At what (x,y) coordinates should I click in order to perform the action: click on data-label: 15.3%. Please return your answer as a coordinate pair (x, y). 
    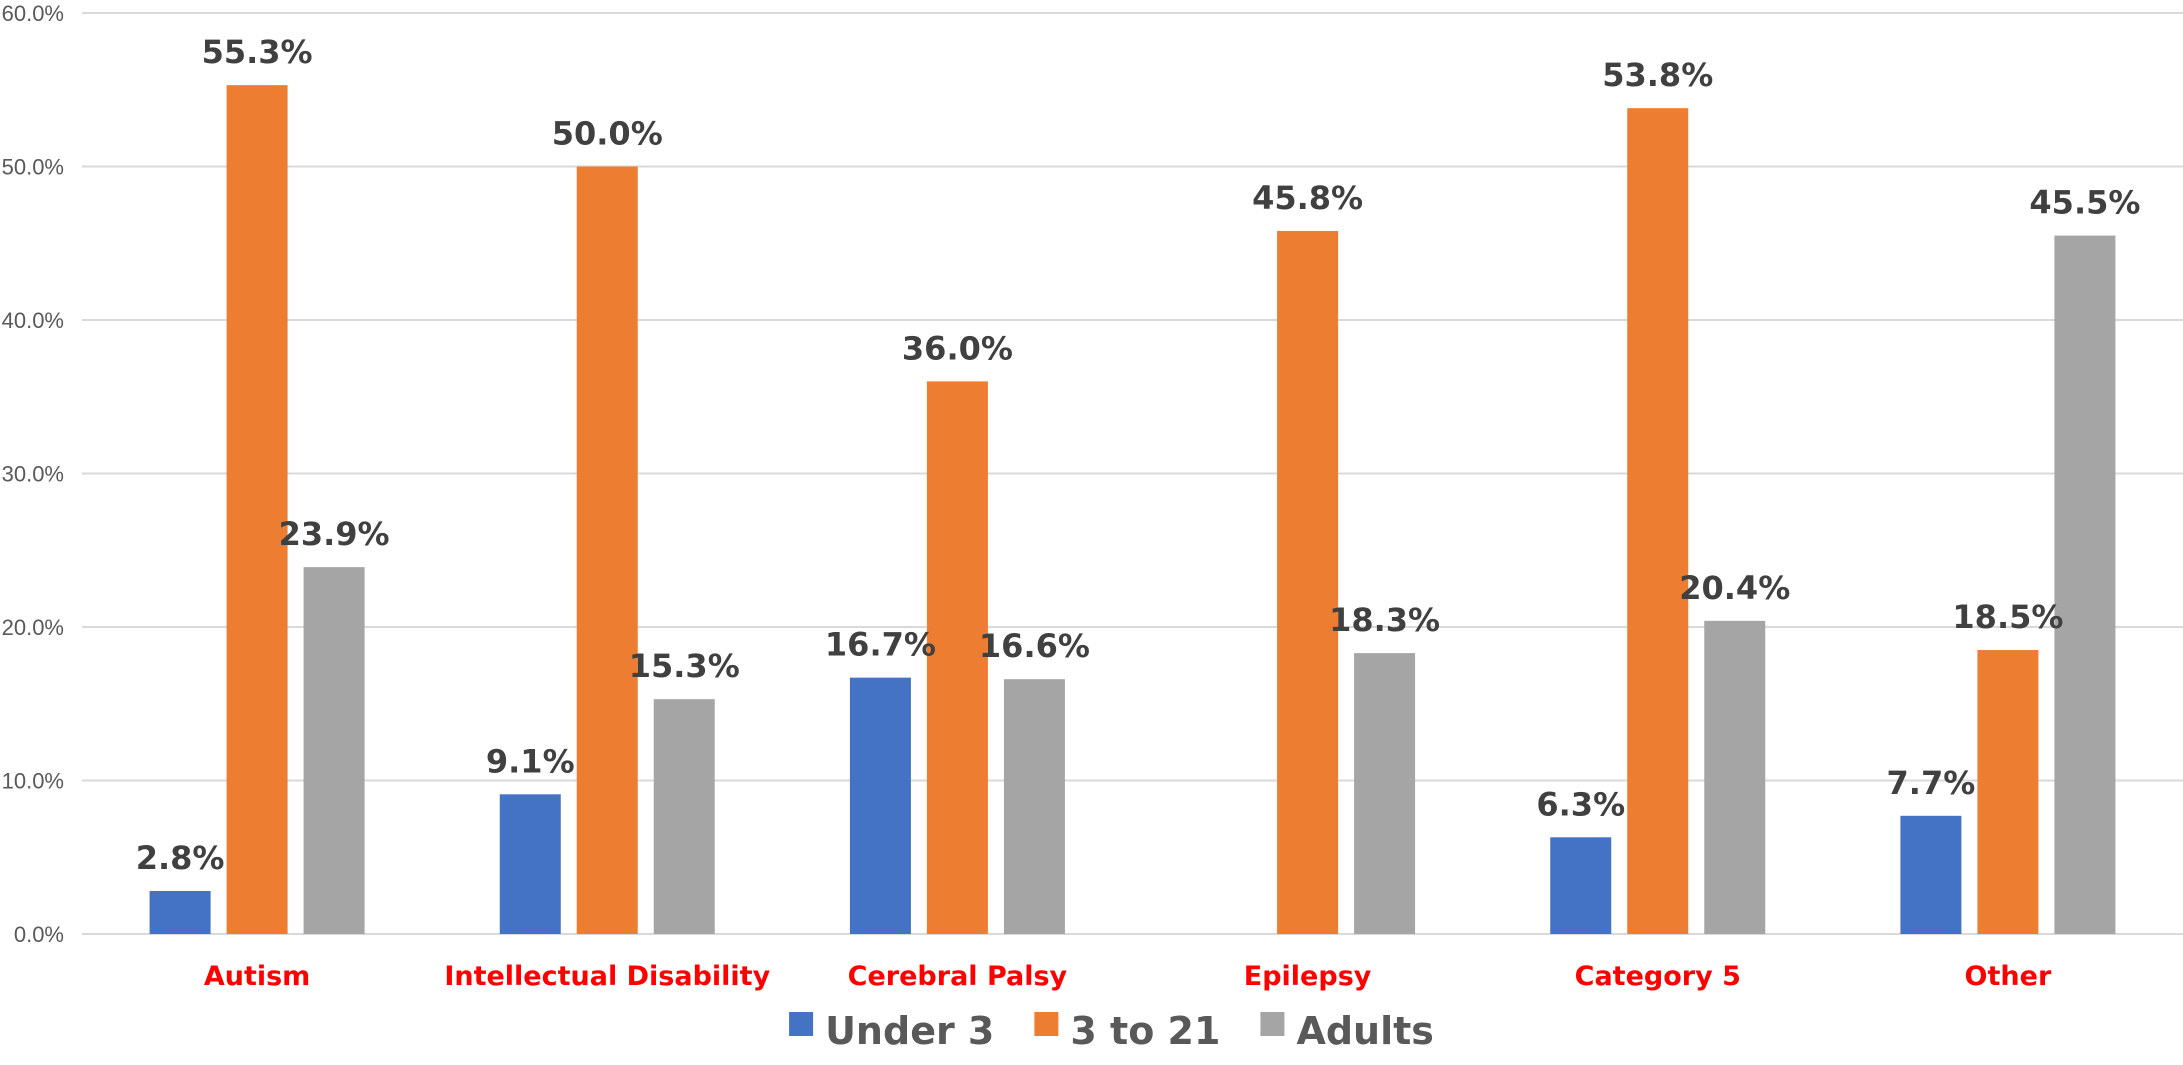
    Looking at the image, I should click on (684, 666).